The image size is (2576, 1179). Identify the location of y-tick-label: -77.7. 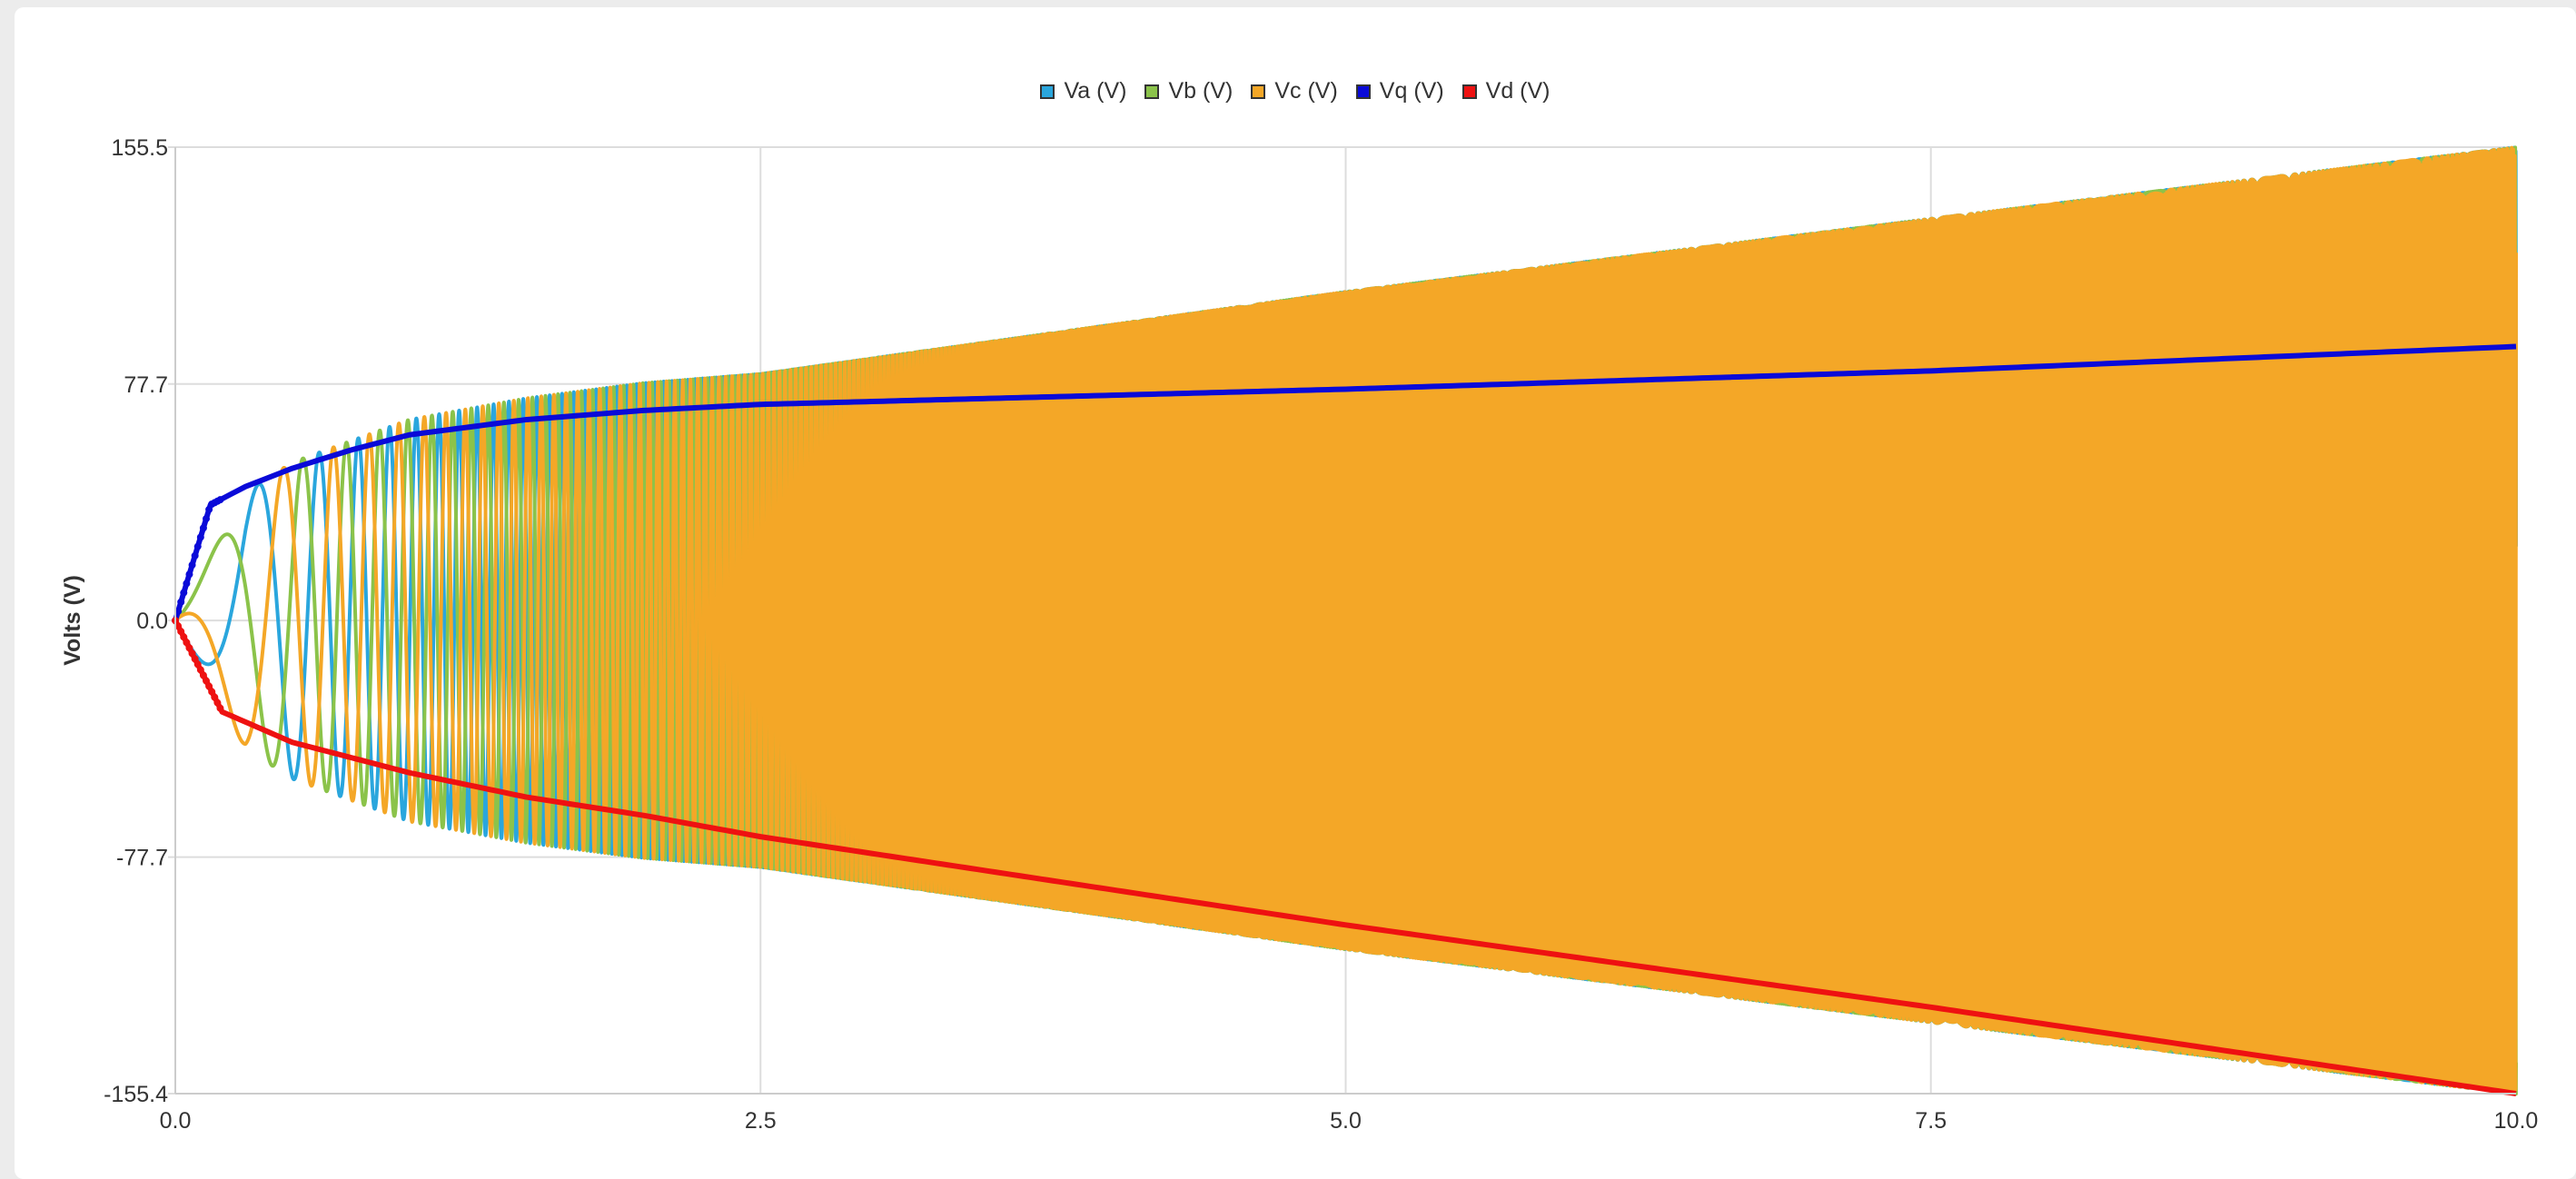
(142, 858).